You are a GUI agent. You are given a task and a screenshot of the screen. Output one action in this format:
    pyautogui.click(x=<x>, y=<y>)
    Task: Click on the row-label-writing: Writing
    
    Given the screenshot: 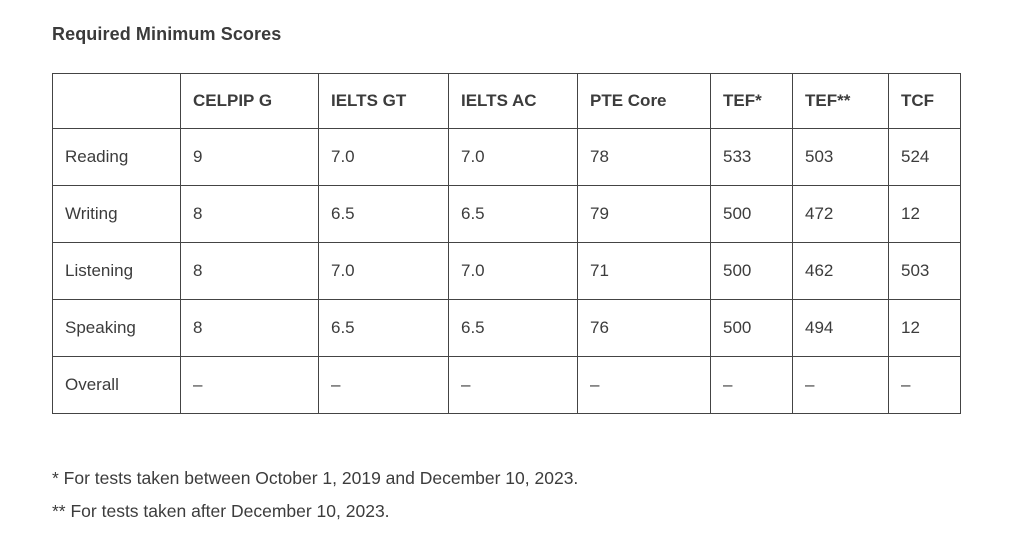 What is the action you would take?
    pyautogui.click(x=116, y=214)
    